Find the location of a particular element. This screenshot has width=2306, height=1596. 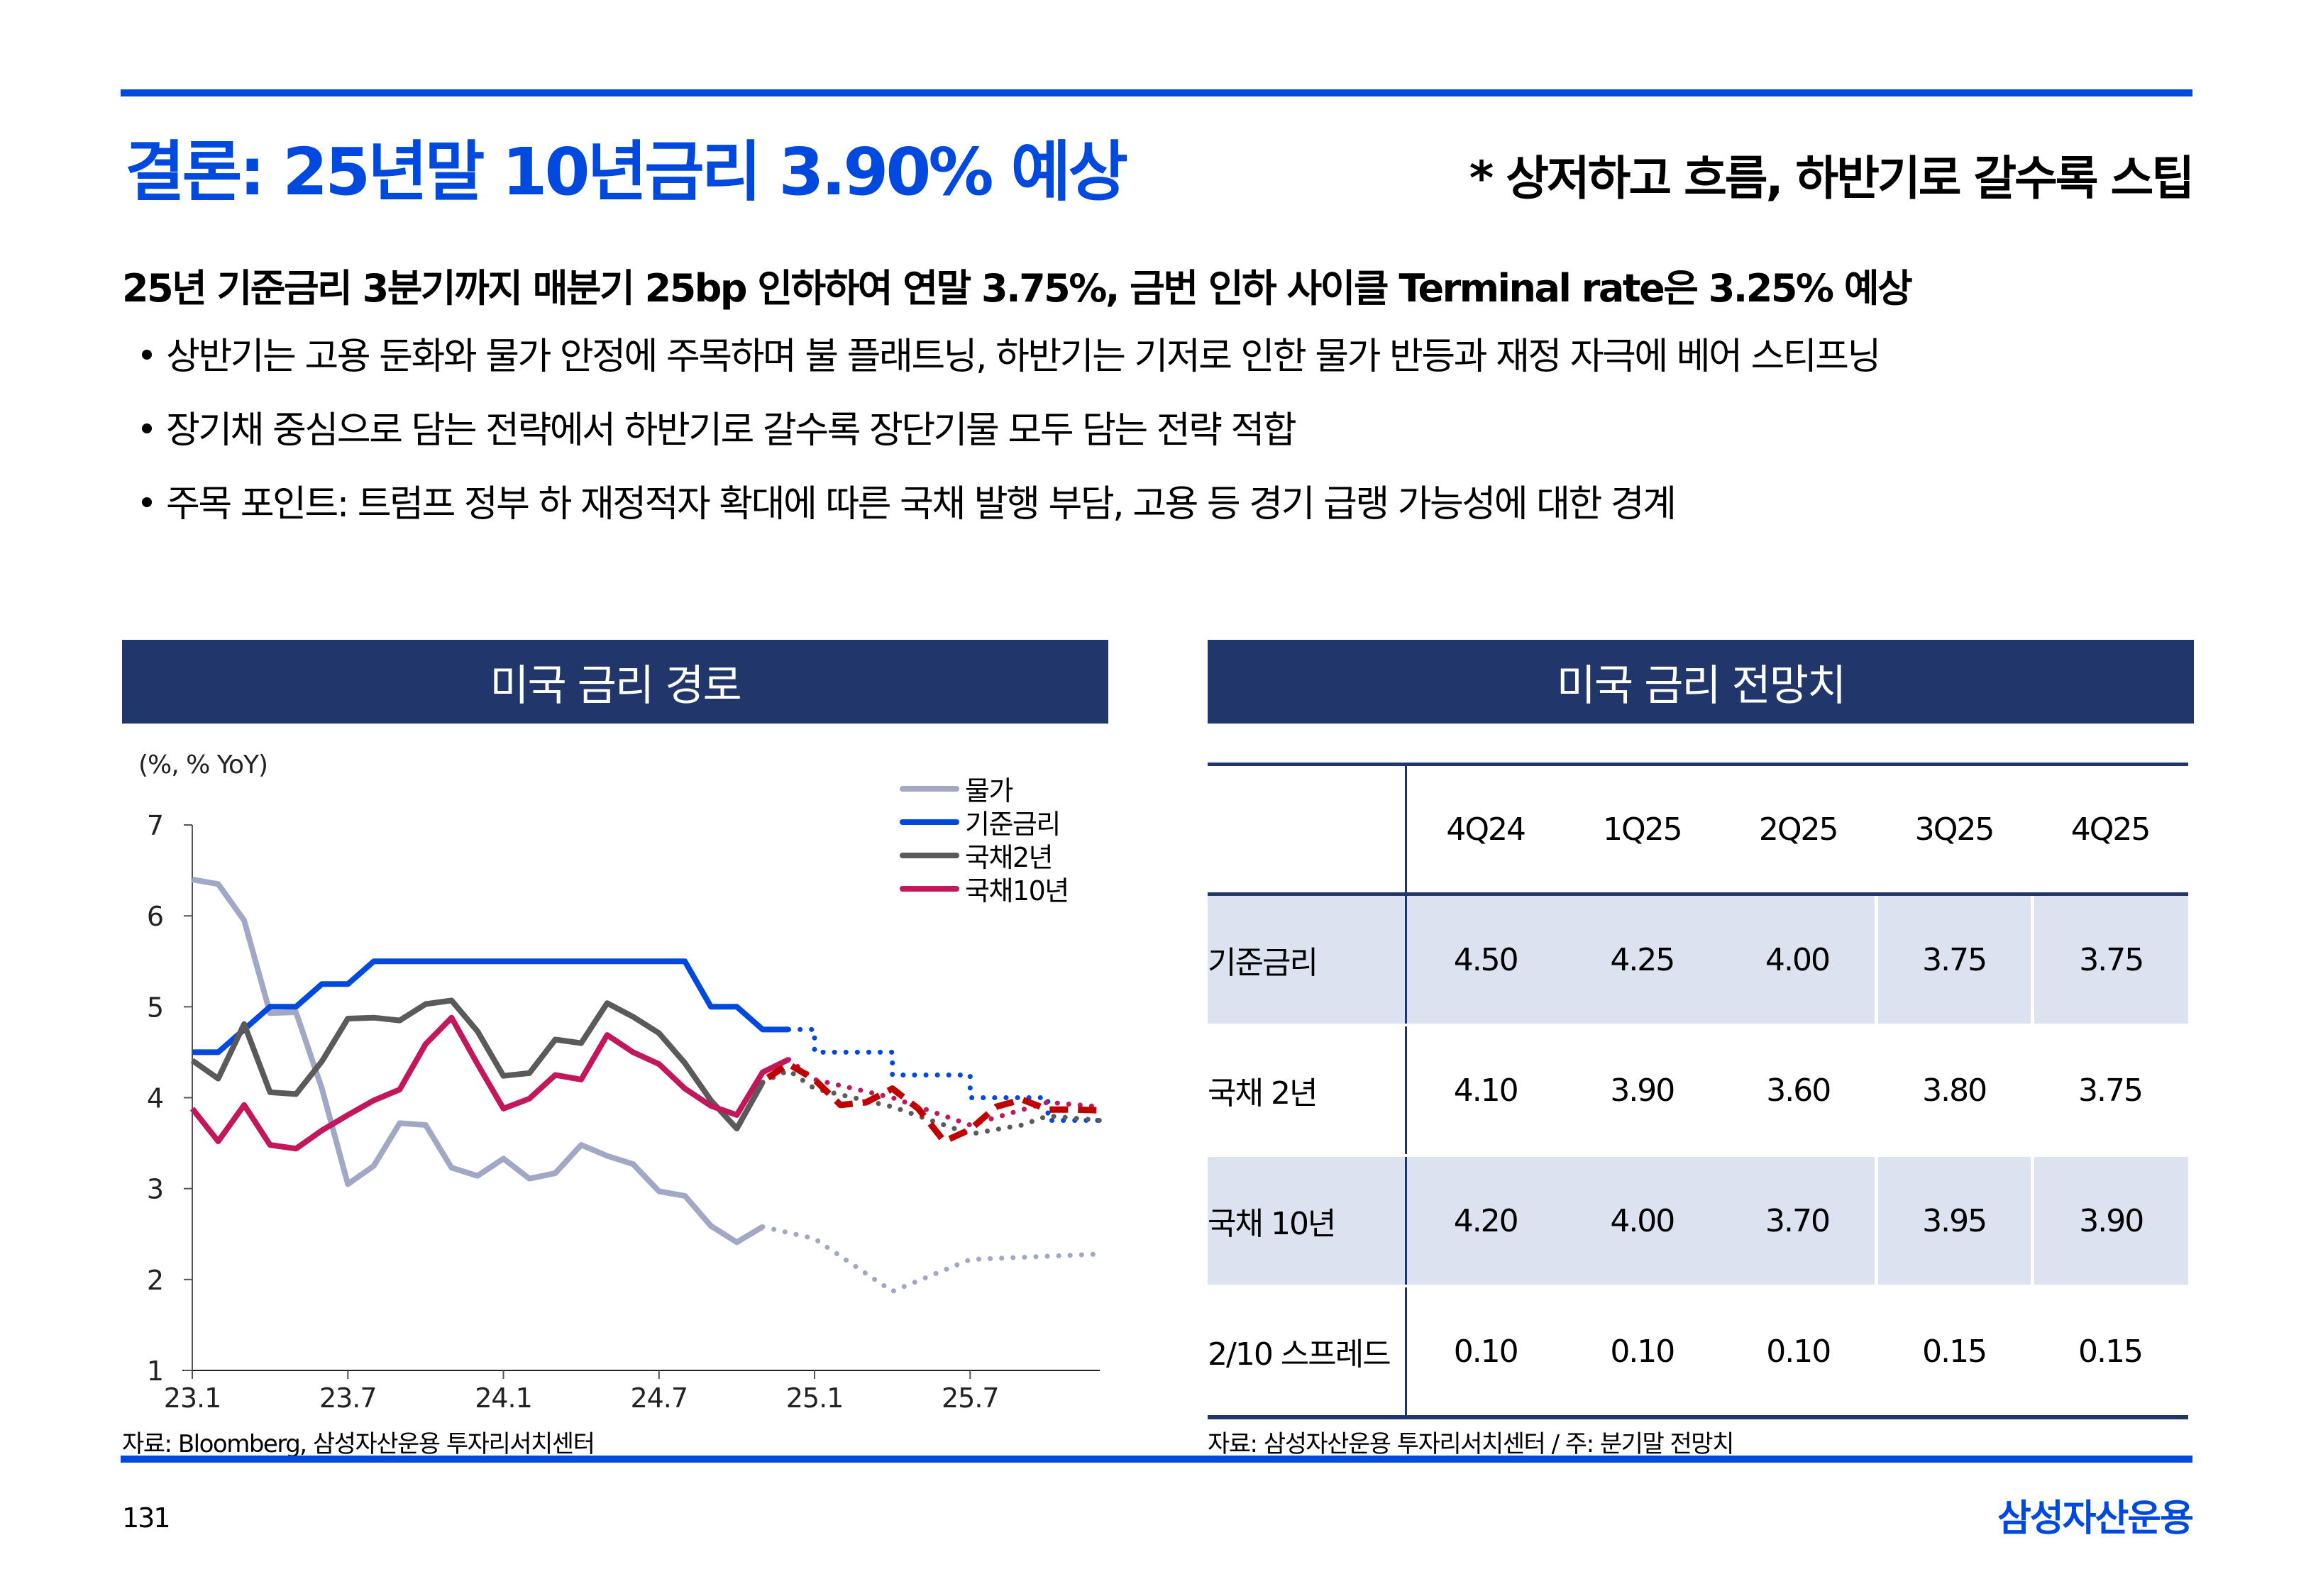

row-label: 기준금리 is located at coordinates (1308, 959).